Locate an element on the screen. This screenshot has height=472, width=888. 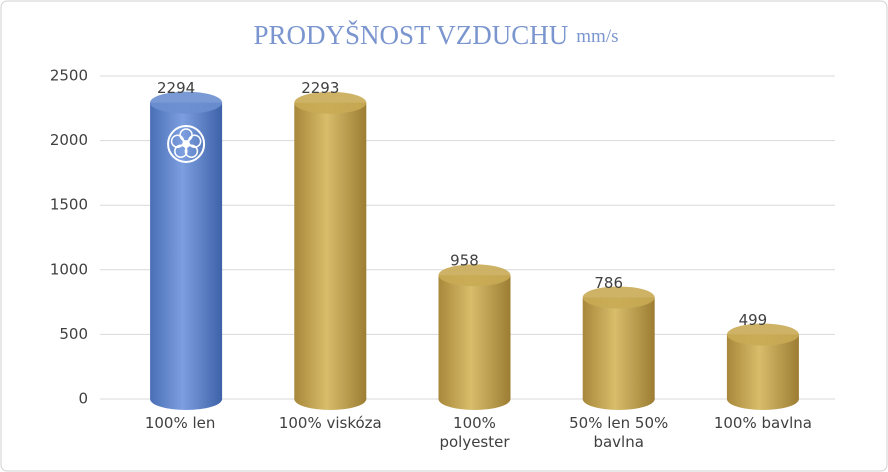
value-label: 499 is located at coordinates (753, 320).